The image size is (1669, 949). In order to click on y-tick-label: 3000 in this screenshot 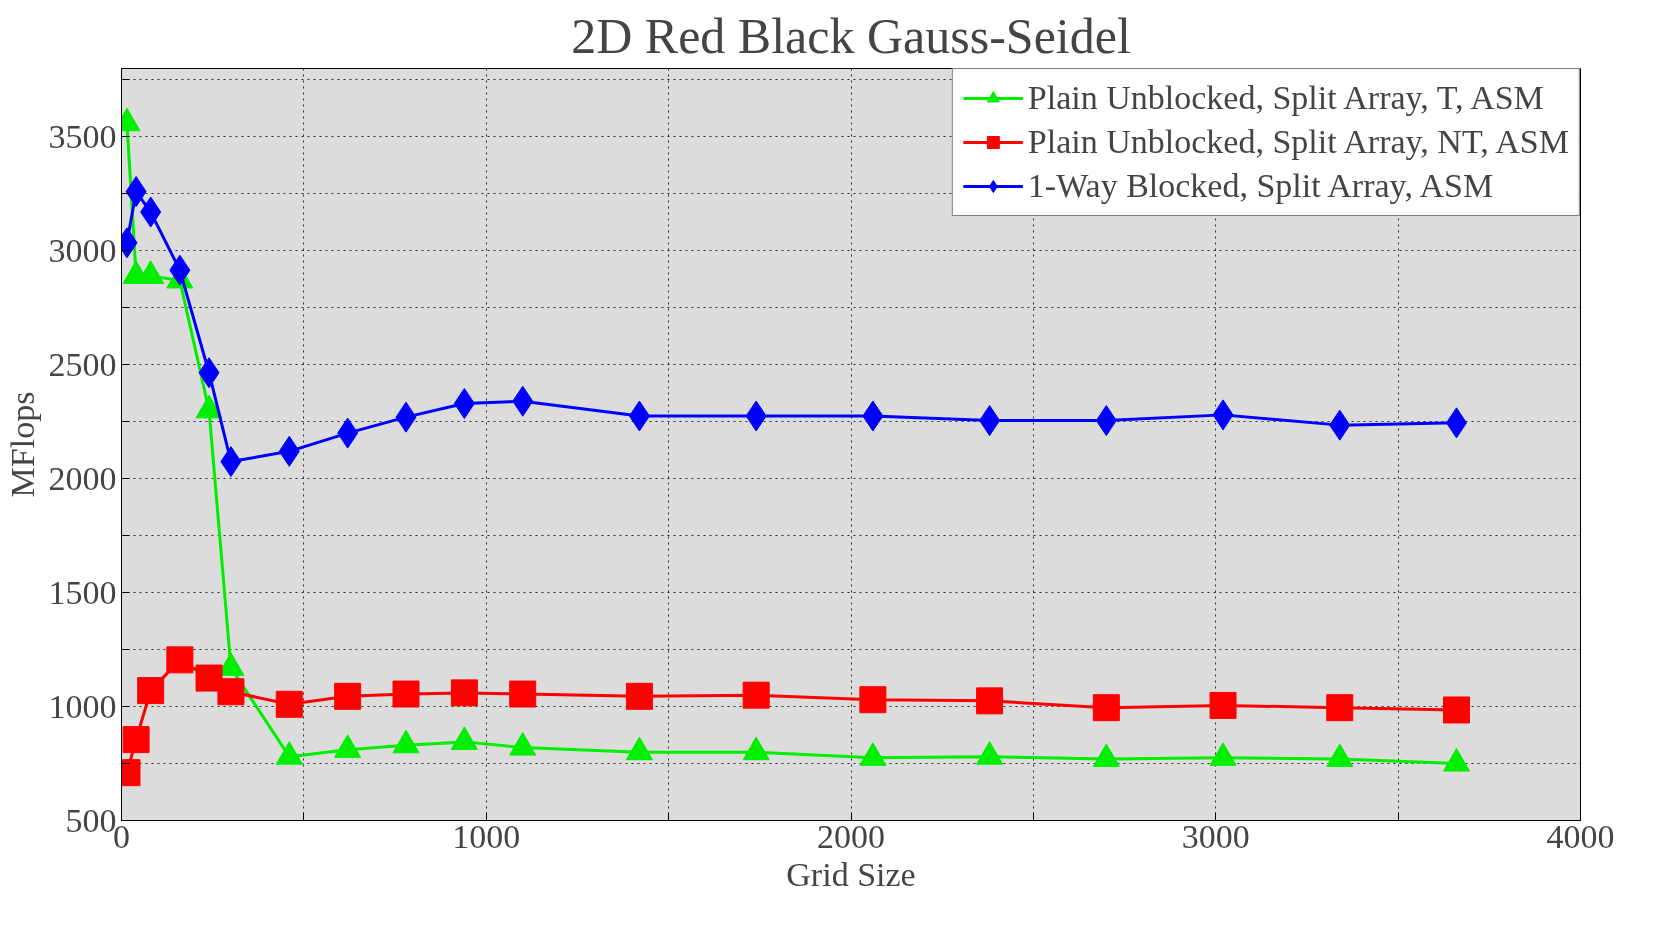, I will do `click(82, 250)`.